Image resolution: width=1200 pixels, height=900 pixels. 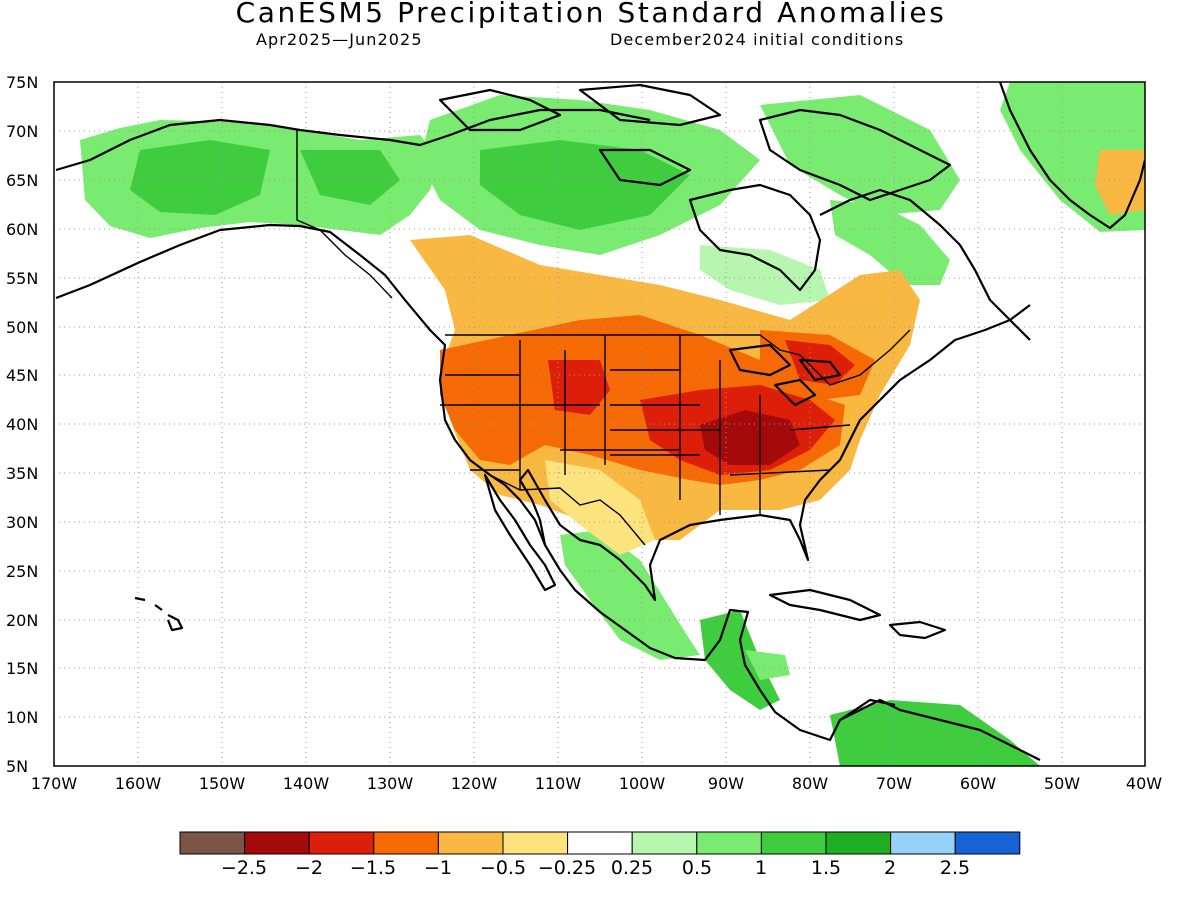 I want to click on lon-label: 80W, so click(x=810, y=783).